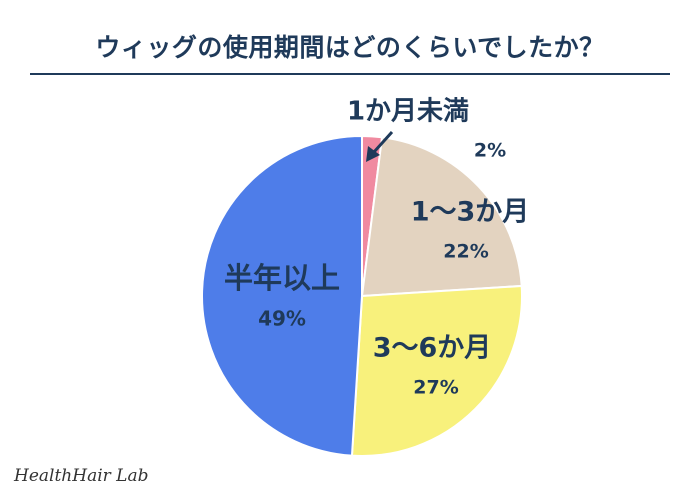 The height and width of the screenshot is (500, 700). Describe the element at coordinates (470, 212) in the screenshot. I see `slice-label-2: 1〜3か月` at that location.